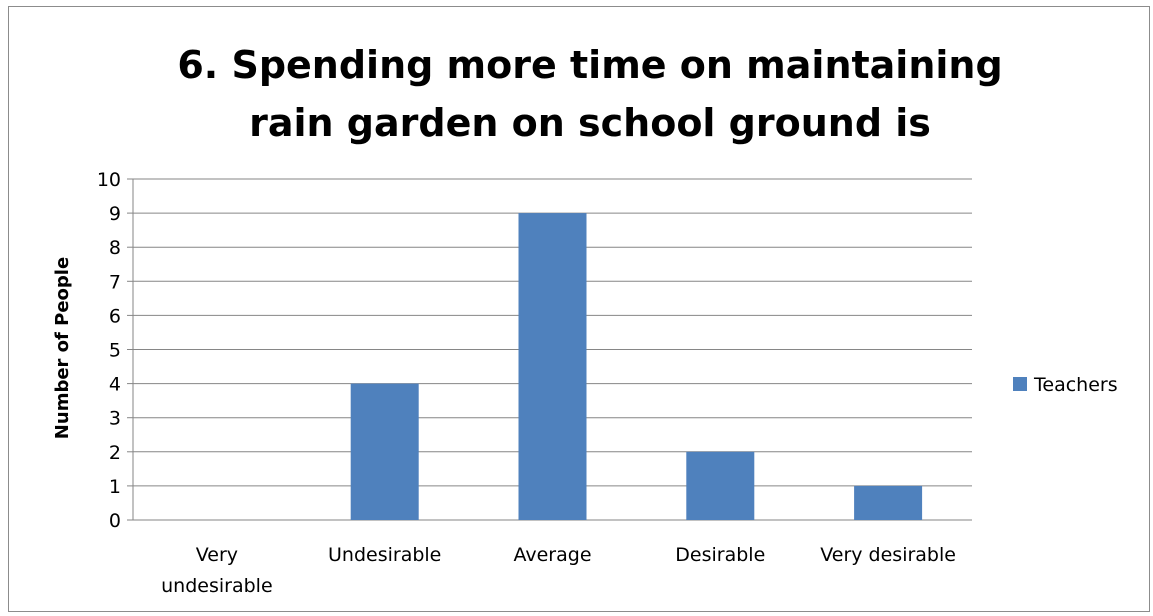 The width and height of the screenshot is (1153, 616). Describe the element at coordinates (115, 316) in the screenshot. I see `y-tick-label: 6` at that location.